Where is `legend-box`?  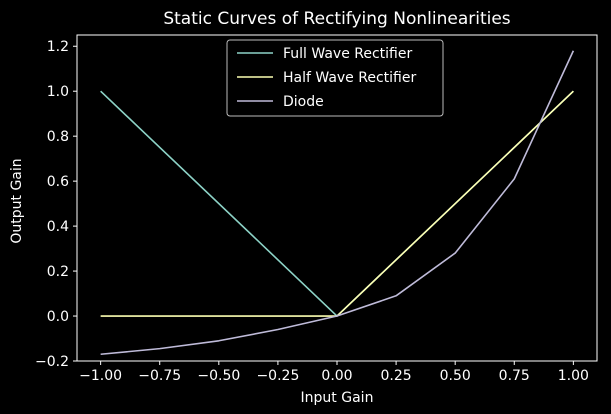
legend-box is located at coordinates (335, 78).